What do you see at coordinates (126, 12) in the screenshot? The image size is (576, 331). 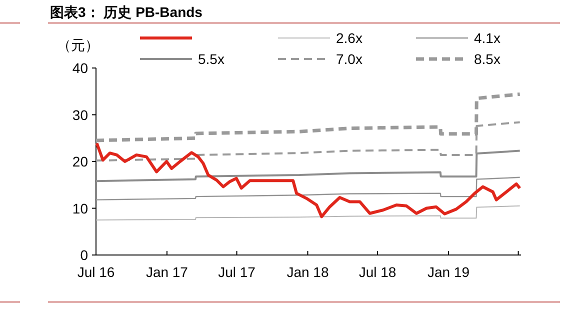 I see `chart-title: 图表3： 历史 PB-Bands` at bounding box center [126, 12].